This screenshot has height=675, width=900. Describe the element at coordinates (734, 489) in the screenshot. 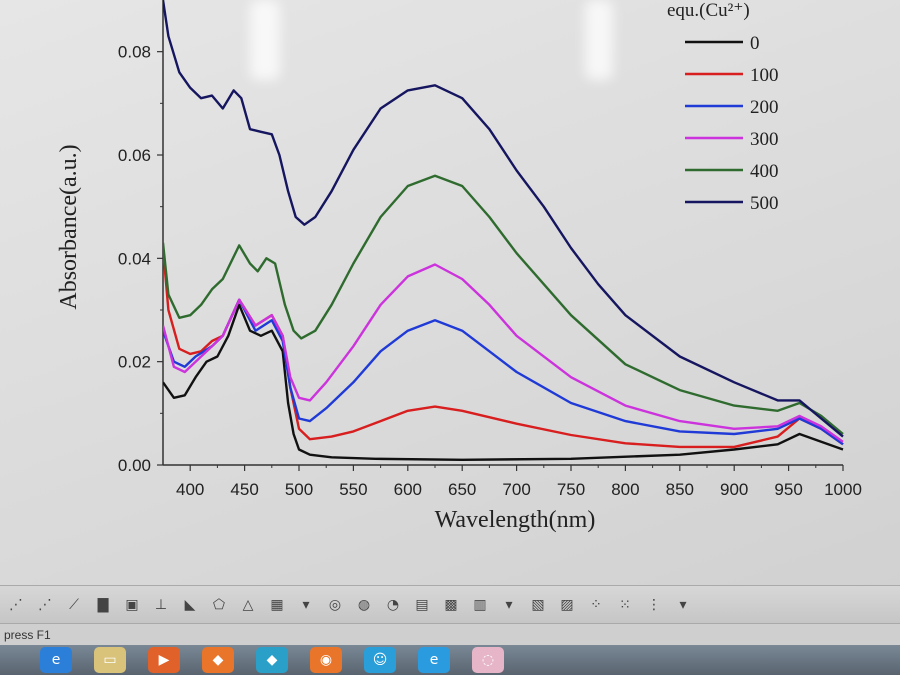

I see `x-tick-label: 900` at that location.